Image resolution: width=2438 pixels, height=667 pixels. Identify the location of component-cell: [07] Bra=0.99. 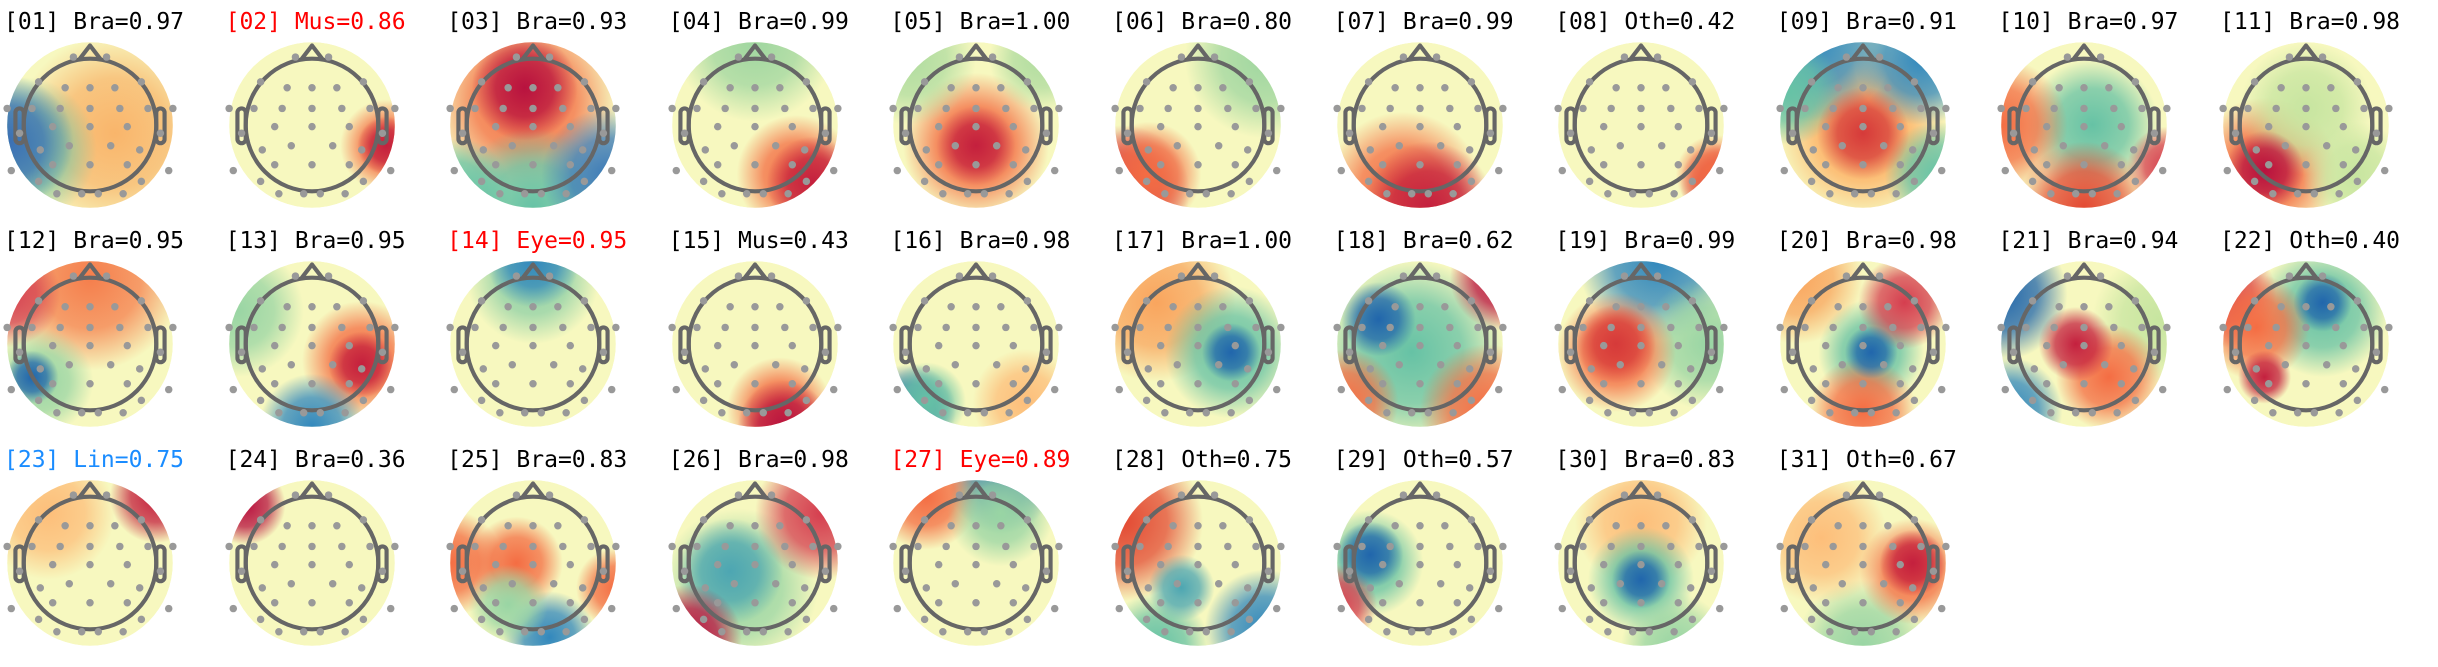
(1440, 107).